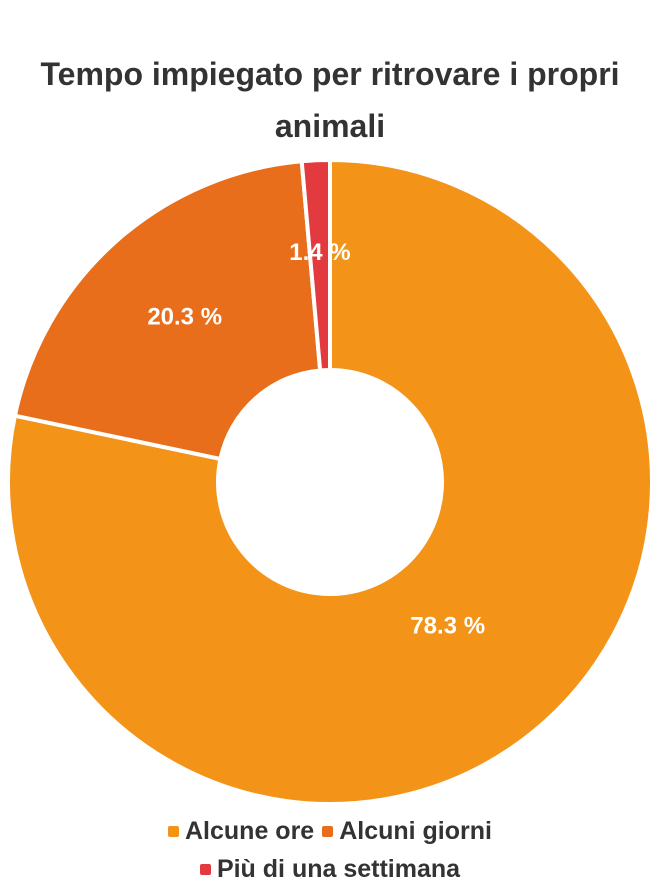 The image size is (660, 892). I want to click on legend-label-alcuni-giorni: Alcuni giorni, so click(415, 830).